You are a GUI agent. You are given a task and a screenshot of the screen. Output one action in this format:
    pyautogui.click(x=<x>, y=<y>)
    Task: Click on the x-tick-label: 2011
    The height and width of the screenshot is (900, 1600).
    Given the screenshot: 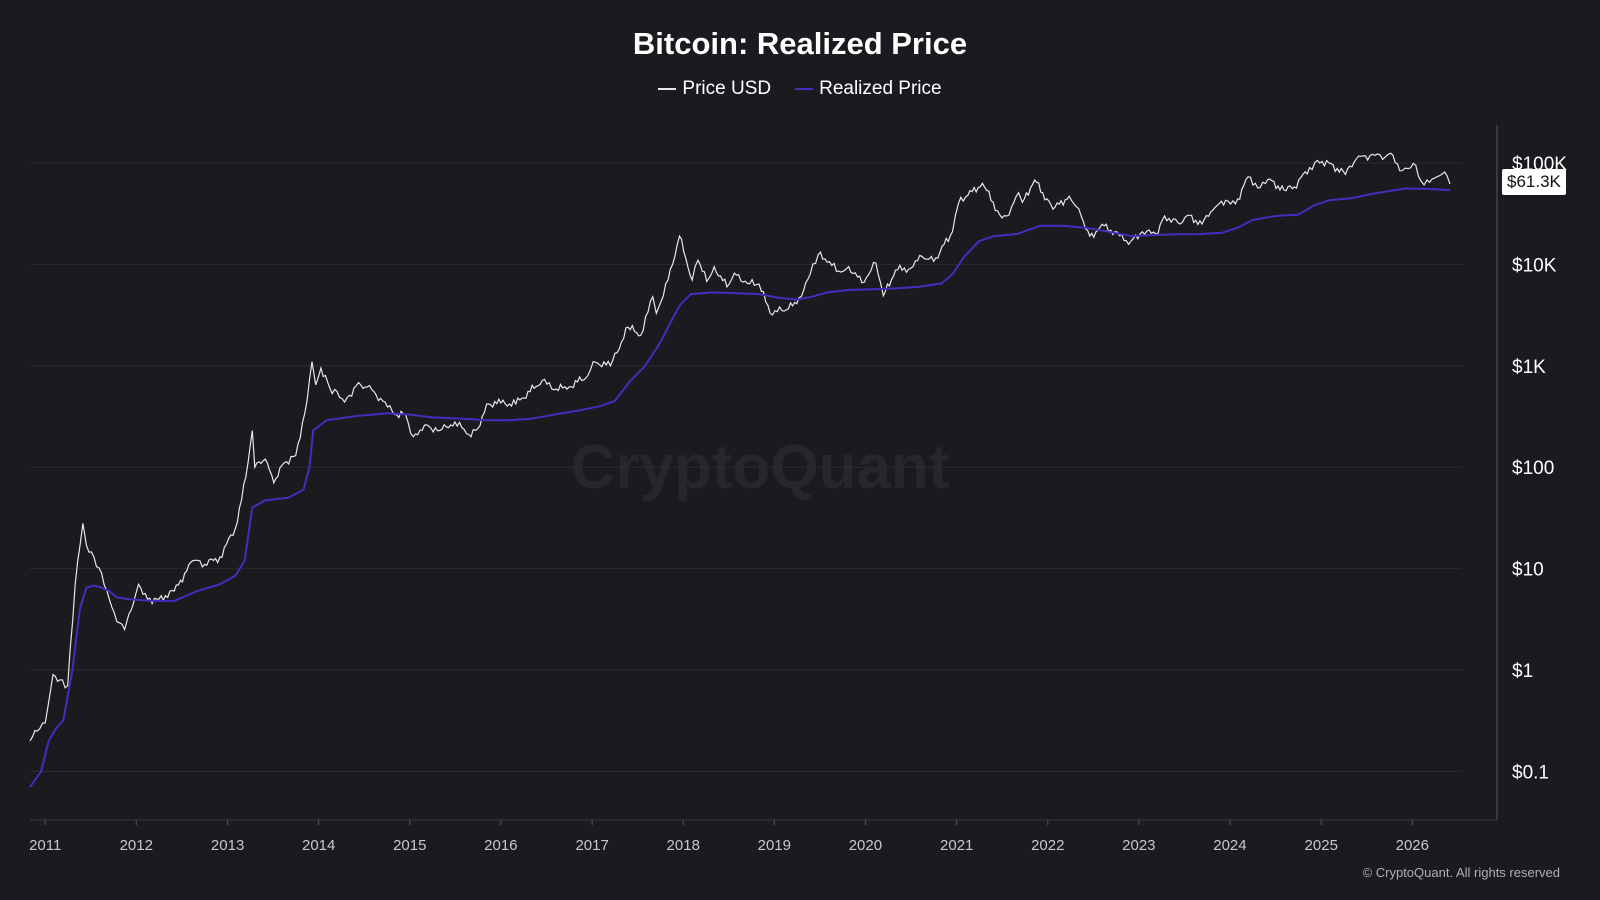 What is the action you would take?
    pyautogui.click(x=45, y=845)
    